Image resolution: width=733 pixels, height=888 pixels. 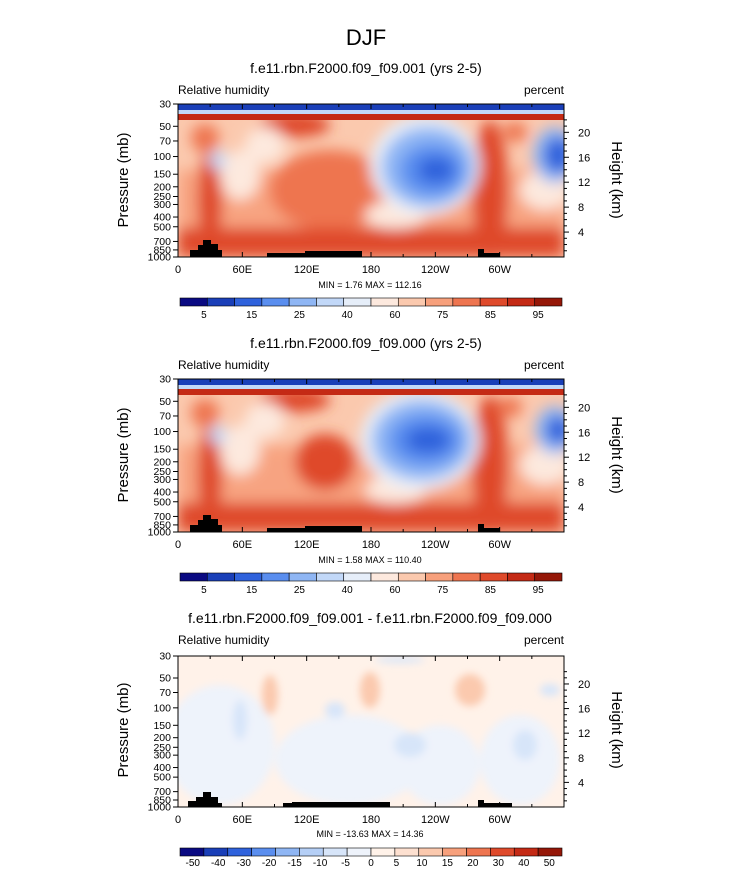 What do you see at coordinates (162, 525) in the screenshot?
I see `y-tick-label: 850` at bounding box center [162, 525].